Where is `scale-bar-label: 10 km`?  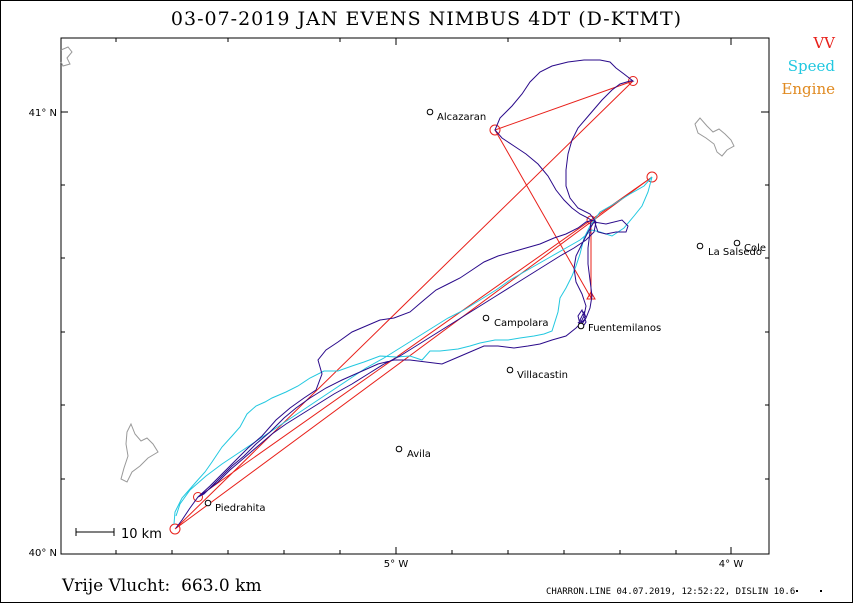
scale-bar-label: 10 km is located at coordinates (141, 534).